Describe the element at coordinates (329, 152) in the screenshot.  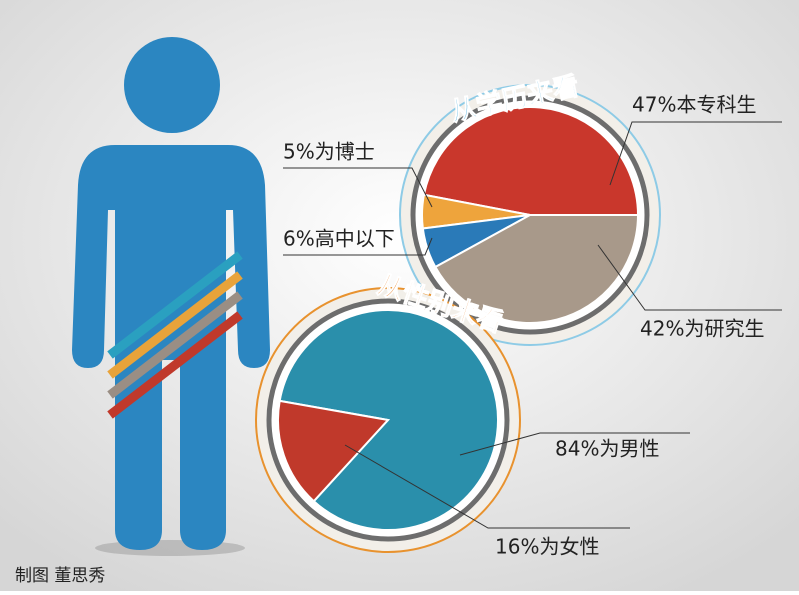
I see `value-label: 5%为博士` at that location.